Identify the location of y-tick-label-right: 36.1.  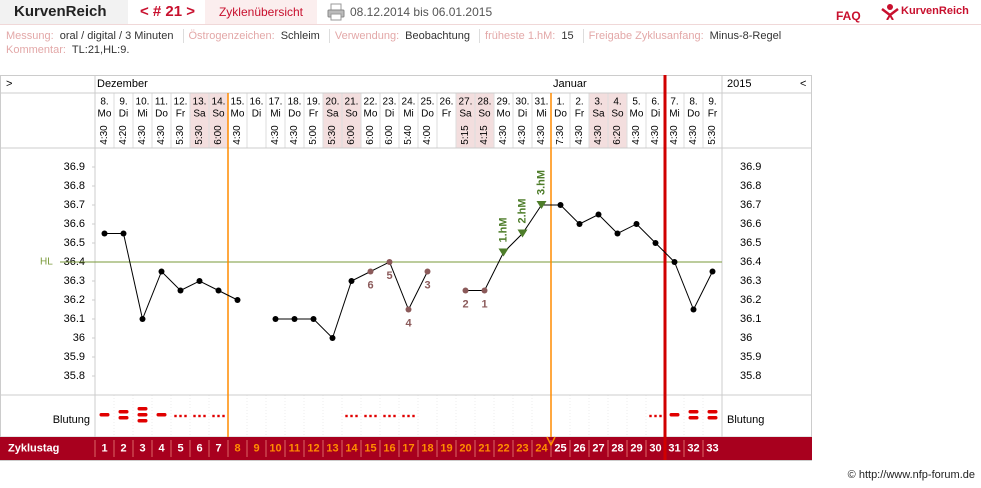
(750, 319).